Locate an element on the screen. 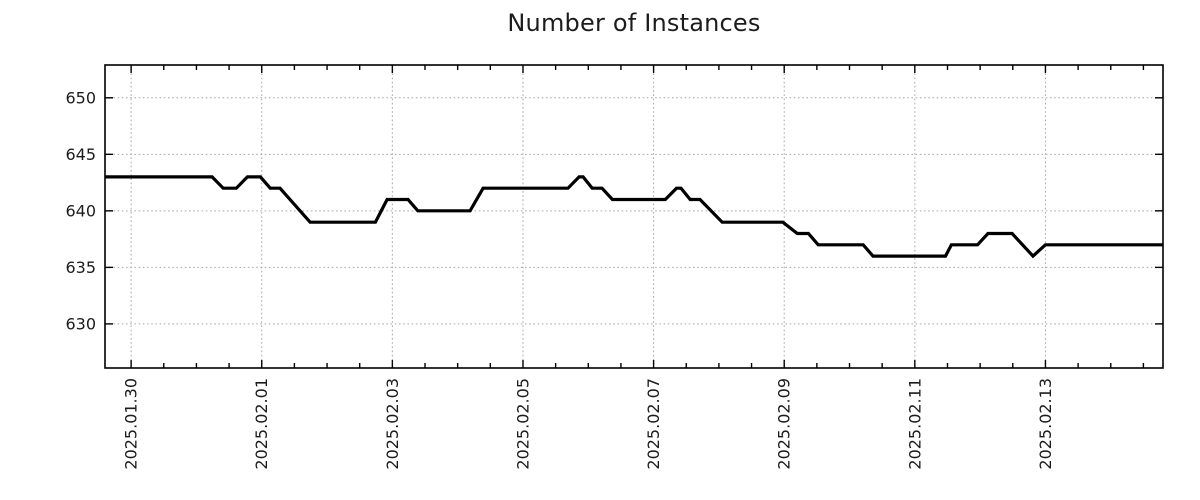 This screenshot has width=1200, height=500. y-tick-label: 645 is located at coordinates (80, 154).